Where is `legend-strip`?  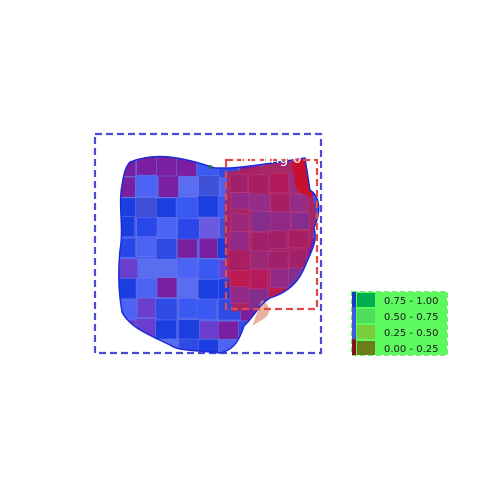 legend-strip is located at coordinates (354, 323).